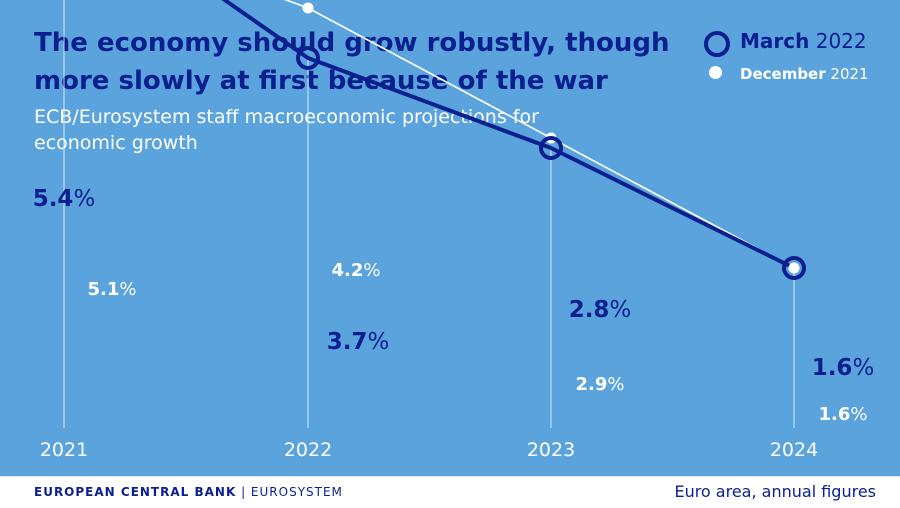  I want to click on data-label-march-2022-2023: 2.8%, so click(600, 310).